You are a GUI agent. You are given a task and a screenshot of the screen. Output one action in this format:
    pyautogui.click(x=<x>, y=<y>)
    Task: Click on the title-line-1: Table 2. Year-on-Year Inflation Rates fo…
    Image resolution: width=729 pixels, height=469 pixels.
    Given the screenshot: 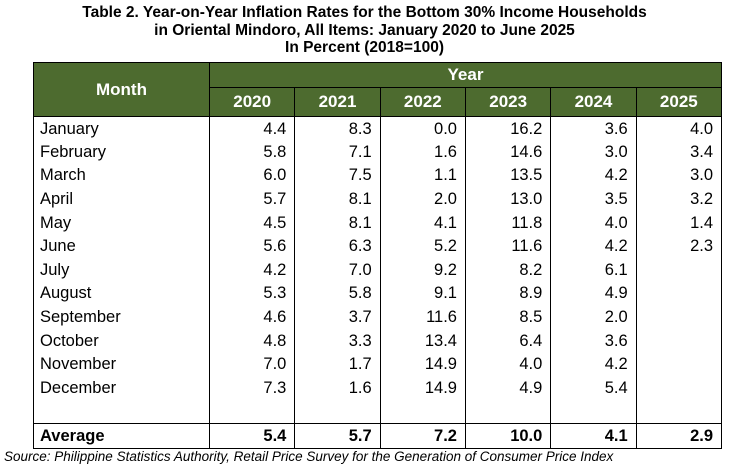 What is the action you would take?
    pyautogui.click(x=364, y=12)
    